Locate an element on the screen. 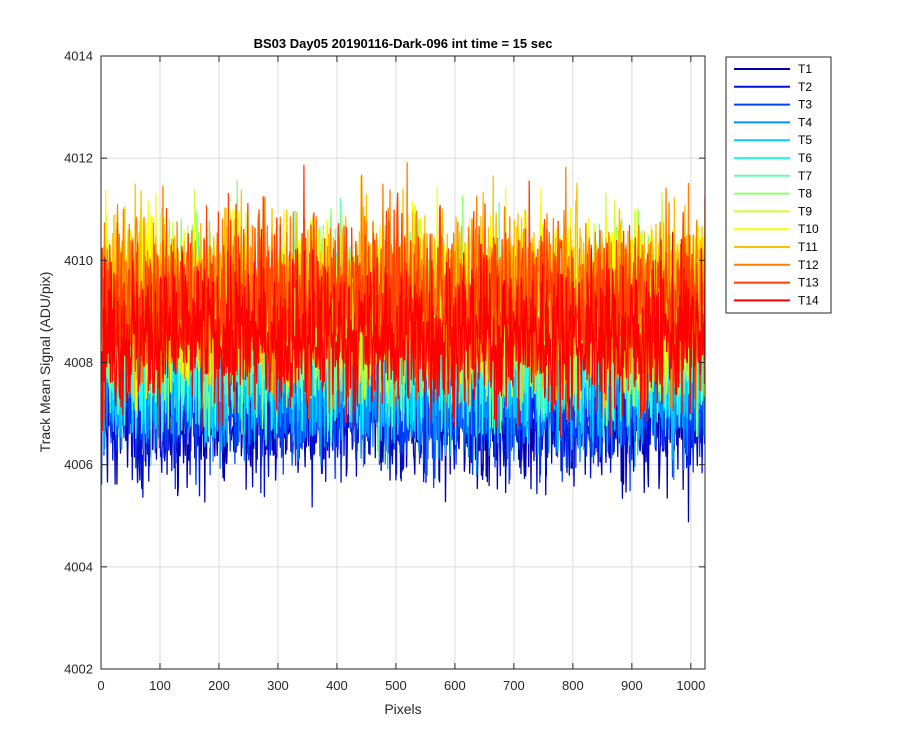  legend-label-t4: T4 is located at coordinates (805, 122).